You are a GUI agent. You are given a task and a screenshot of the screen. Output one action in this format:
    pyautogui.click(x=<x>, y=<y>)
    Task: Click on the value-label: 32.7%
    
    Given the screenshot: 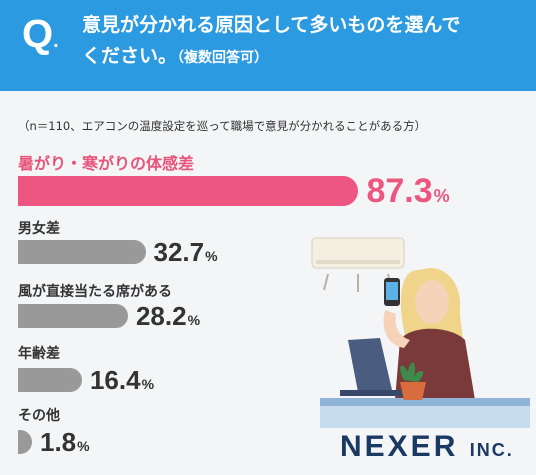 What is the action you would take?
    pyautogui.click(x=186, y=252)
    